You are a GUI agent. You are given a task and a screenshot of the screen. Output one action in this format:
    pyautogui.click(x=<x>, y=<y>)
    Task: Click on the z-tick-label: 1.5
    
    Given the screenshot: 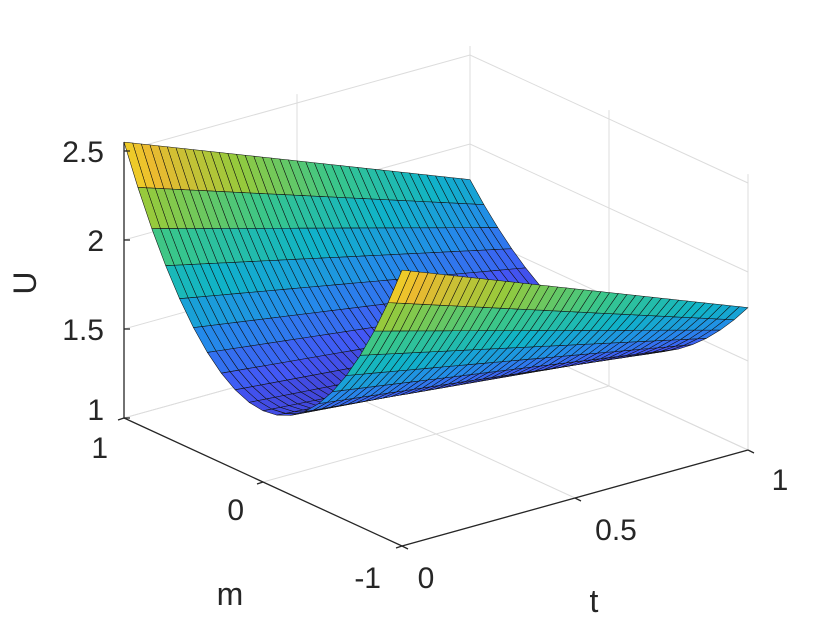 What is the action you would take?
    pyautogui.click(x=83, y=330)
    